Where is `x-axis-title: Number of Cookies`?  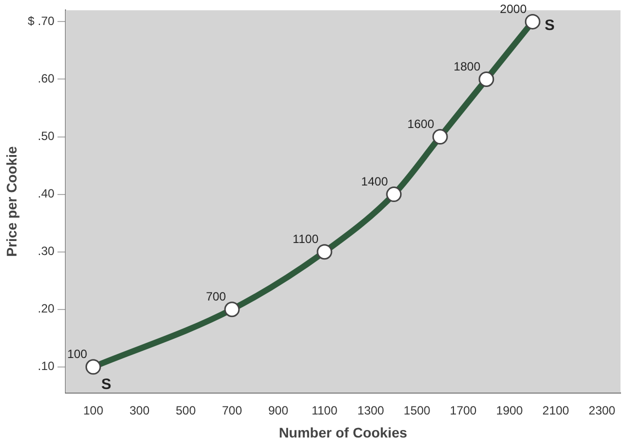 x-axis-title: Number of Cookies is located at coordinates (343, 432).